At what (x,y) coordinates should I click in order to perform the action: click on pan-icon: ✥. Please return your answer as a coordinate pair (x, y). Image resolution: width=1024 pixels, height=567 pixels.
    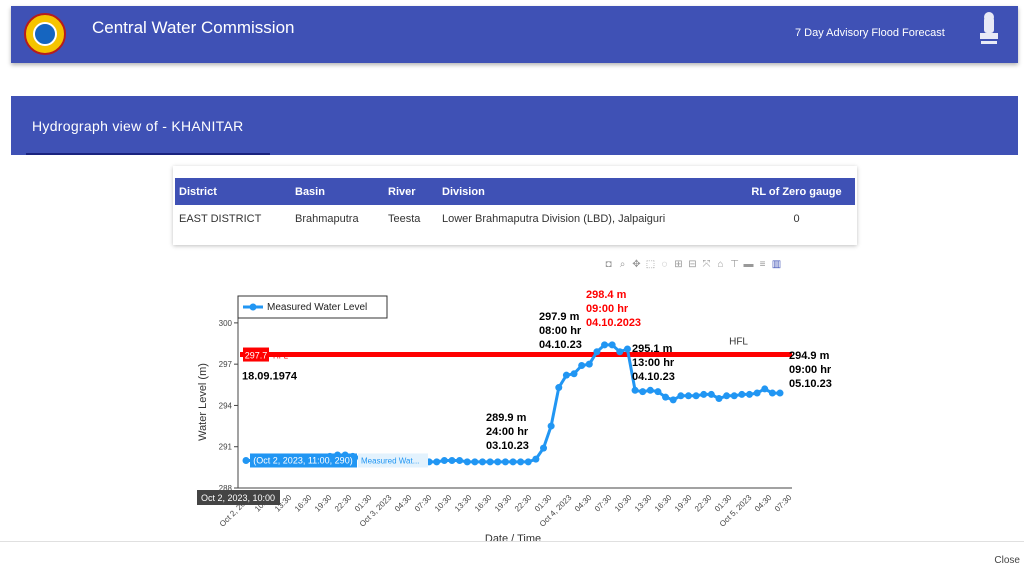
    Looking at the image, I should click on (636, 264).